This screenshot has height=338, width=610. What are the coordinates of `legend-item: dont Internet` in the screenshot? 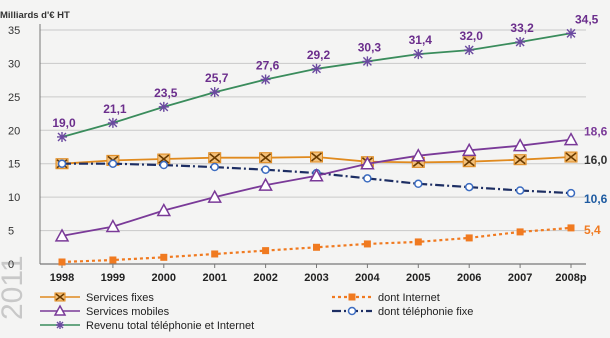 It's located at (386, 298).